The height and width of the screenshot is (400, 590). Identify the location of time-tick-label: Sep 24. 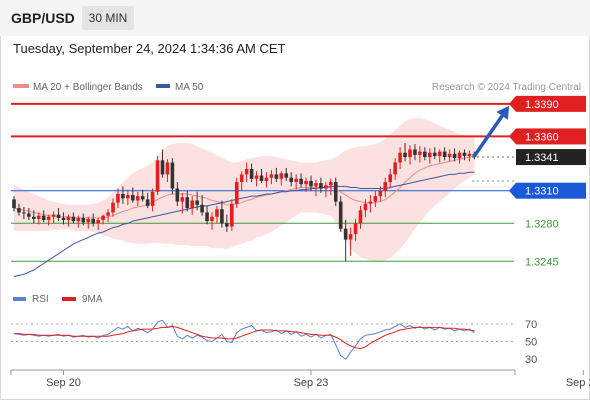
(578, 383).